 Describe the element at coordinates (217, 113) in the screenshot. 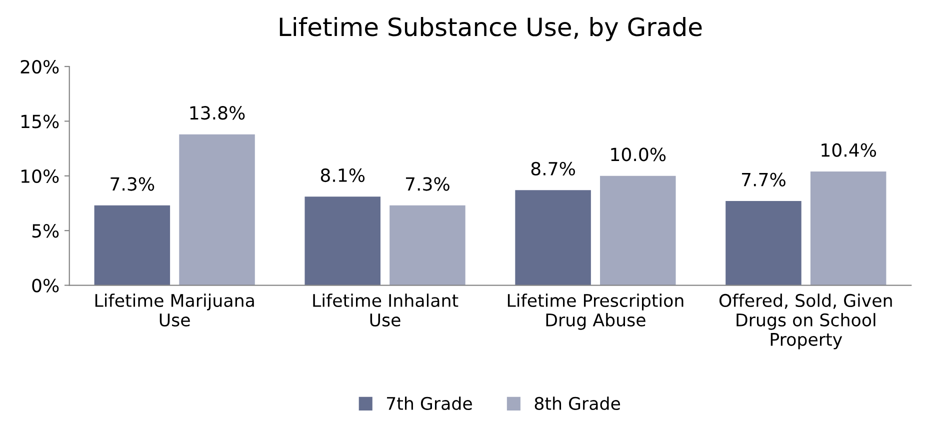

I see `data-label: 13.8%` at that location.